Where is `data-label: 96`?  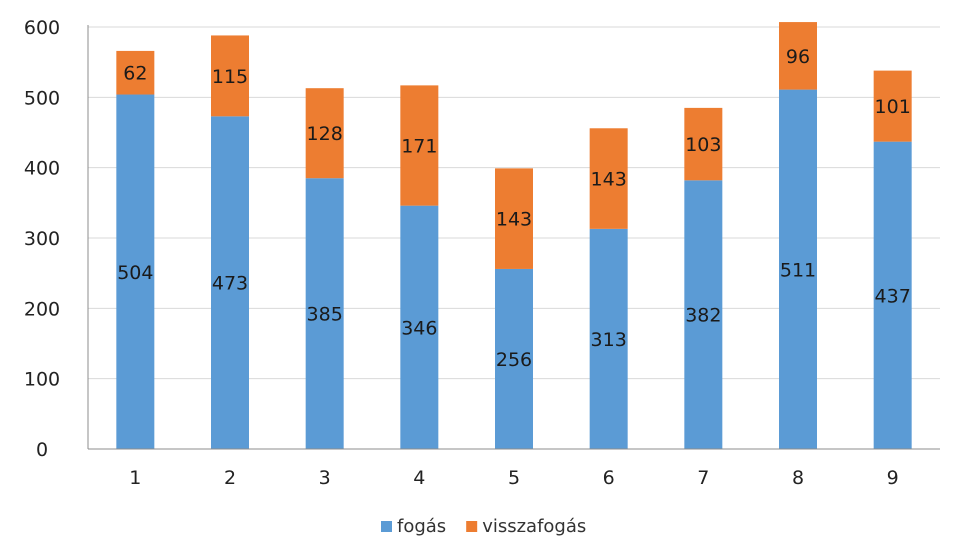
data-label: 96 is located at coordinates (798, 57).